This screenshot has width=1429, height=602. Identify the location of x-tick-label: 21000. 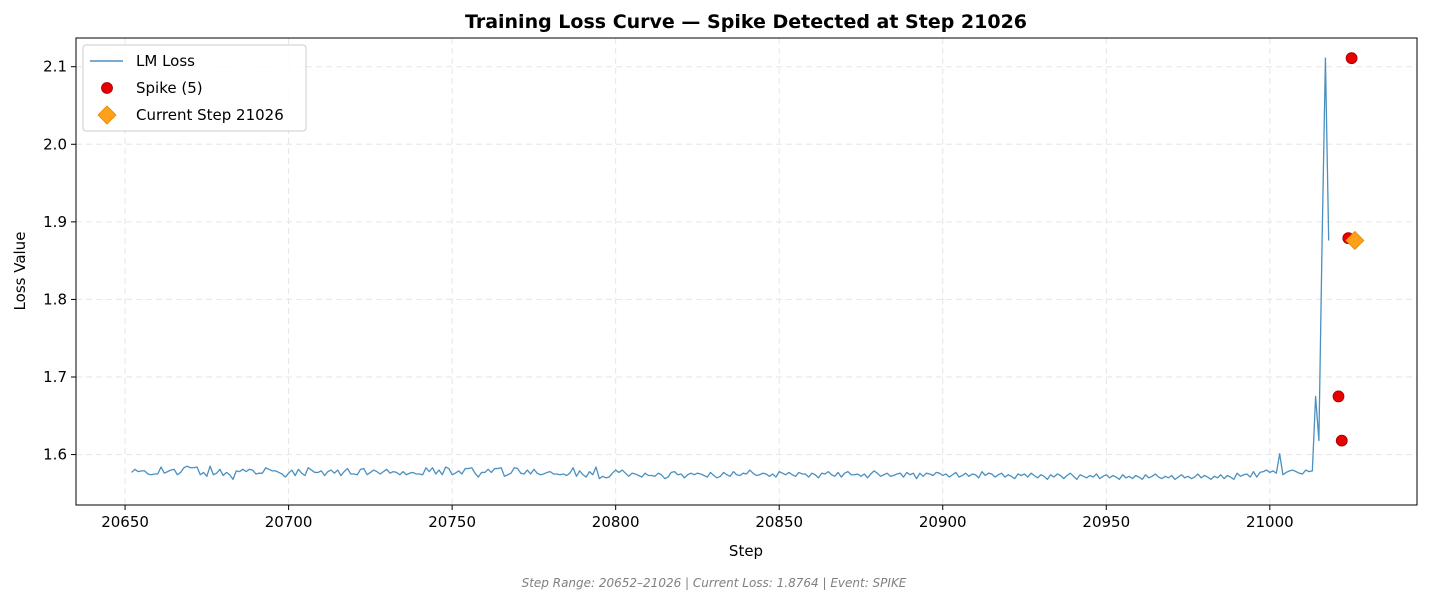
(1270, 522).